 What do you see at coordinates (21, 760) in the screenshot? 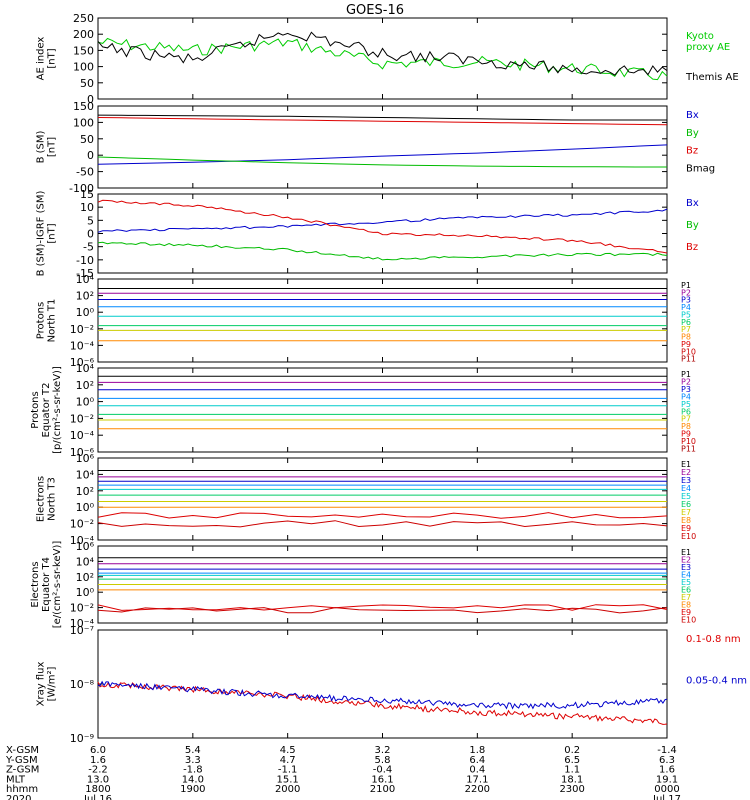
I see `ephemeris-row-label: Y-GSM` at bounding box center [21, 760].